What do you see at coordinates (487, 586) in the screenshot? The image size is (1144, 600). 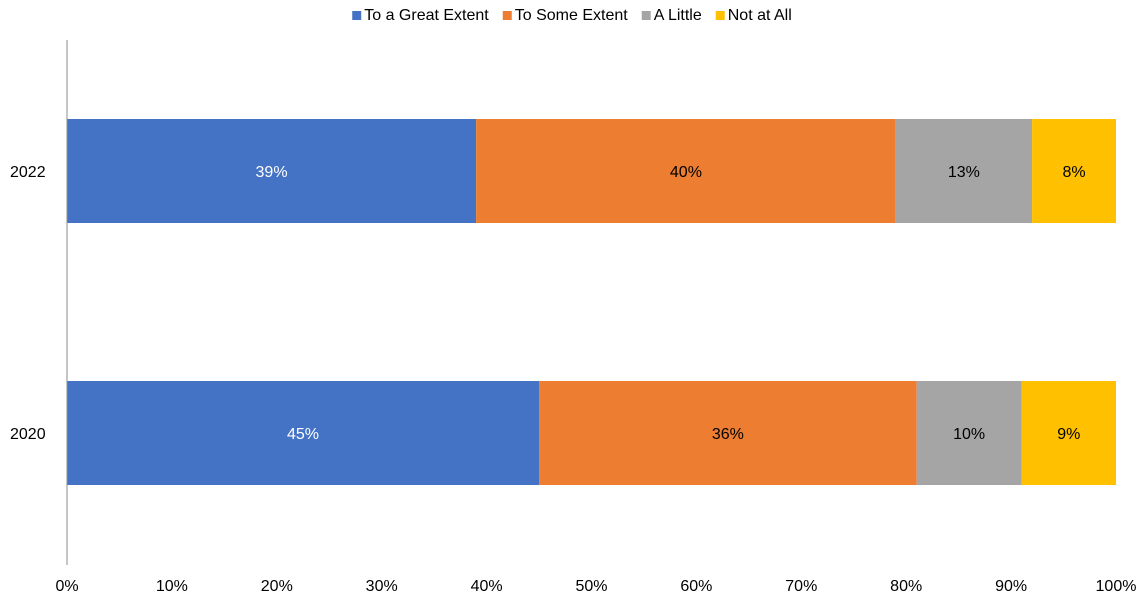 I see `x-tick-label: 40%` at bounding box center [487, 586].